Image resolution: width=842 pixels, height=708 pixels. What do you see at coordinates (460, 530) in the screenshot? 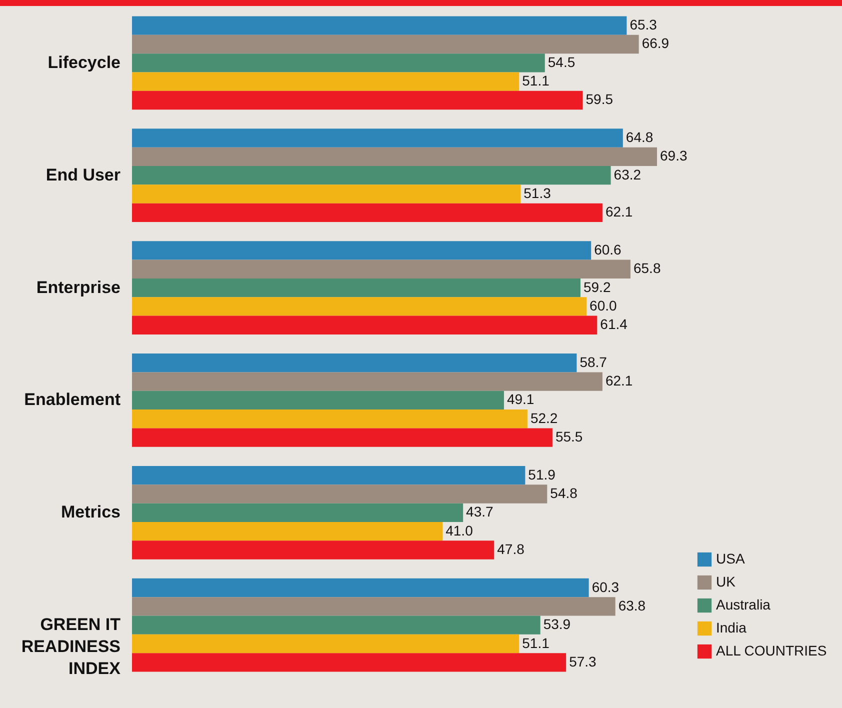
I see `data-label: 41.0` at bounding box center [460, 530].